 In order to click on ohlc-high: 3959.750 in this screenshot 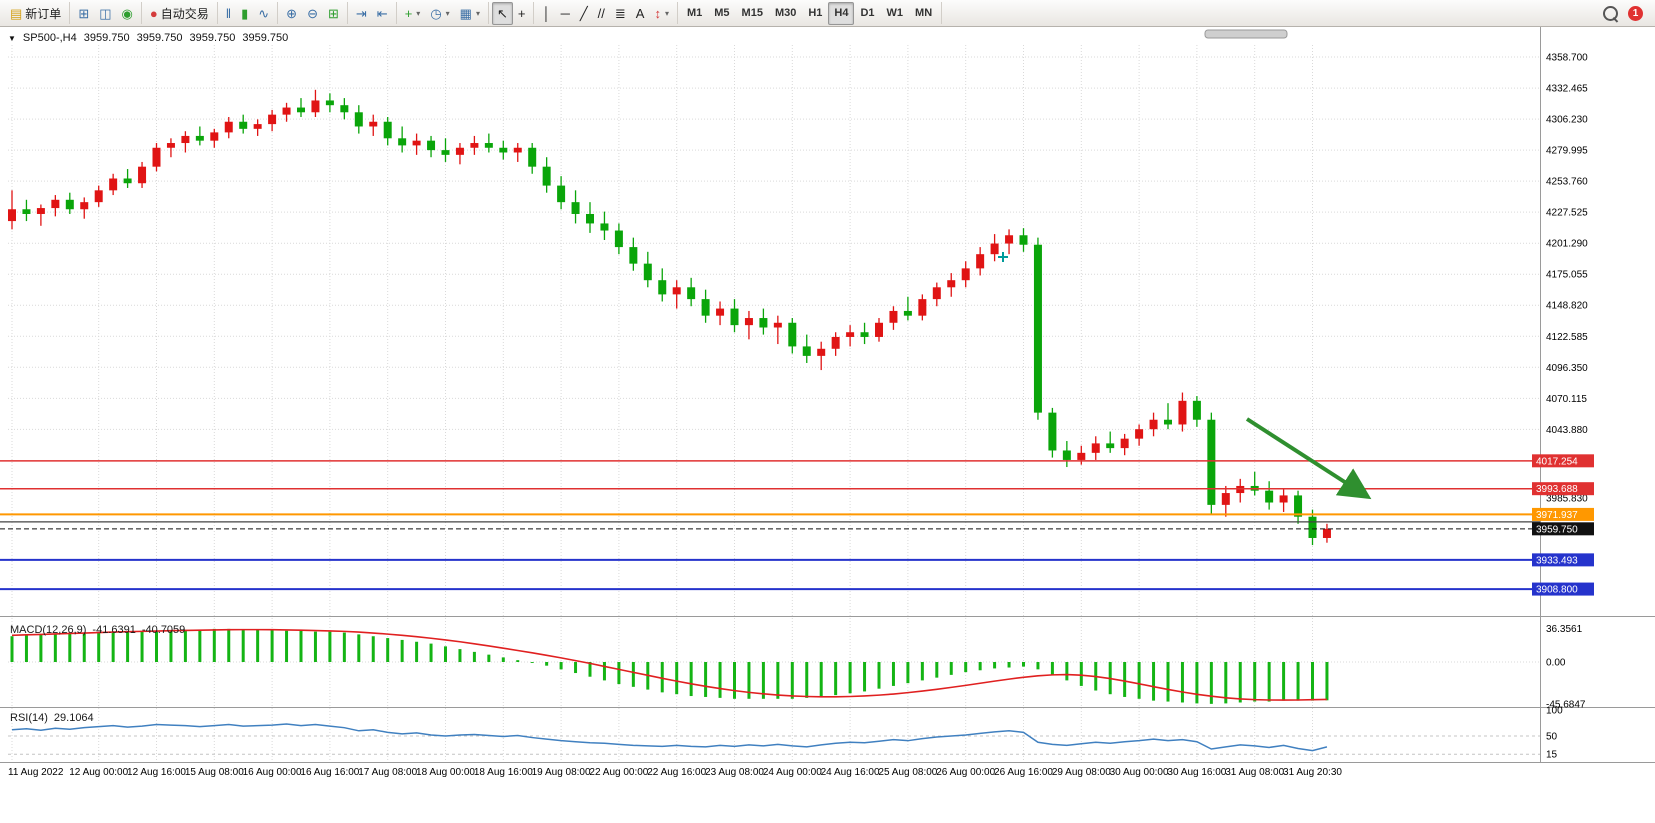, I will do `click(159, 38)`.